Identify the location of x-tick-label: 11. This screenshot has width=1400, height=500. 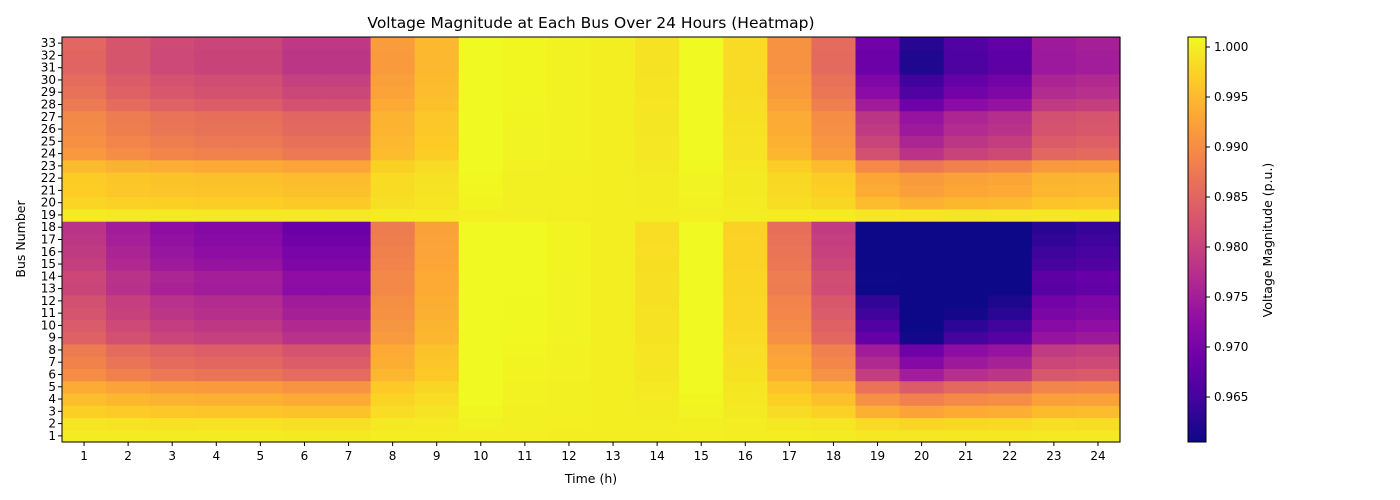
(524, 456).